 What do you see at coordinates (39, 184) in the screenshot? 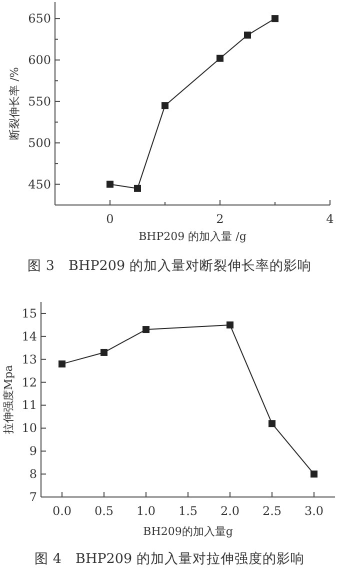
I see `y-tick-label: 450` at bounding box center [39, 184].